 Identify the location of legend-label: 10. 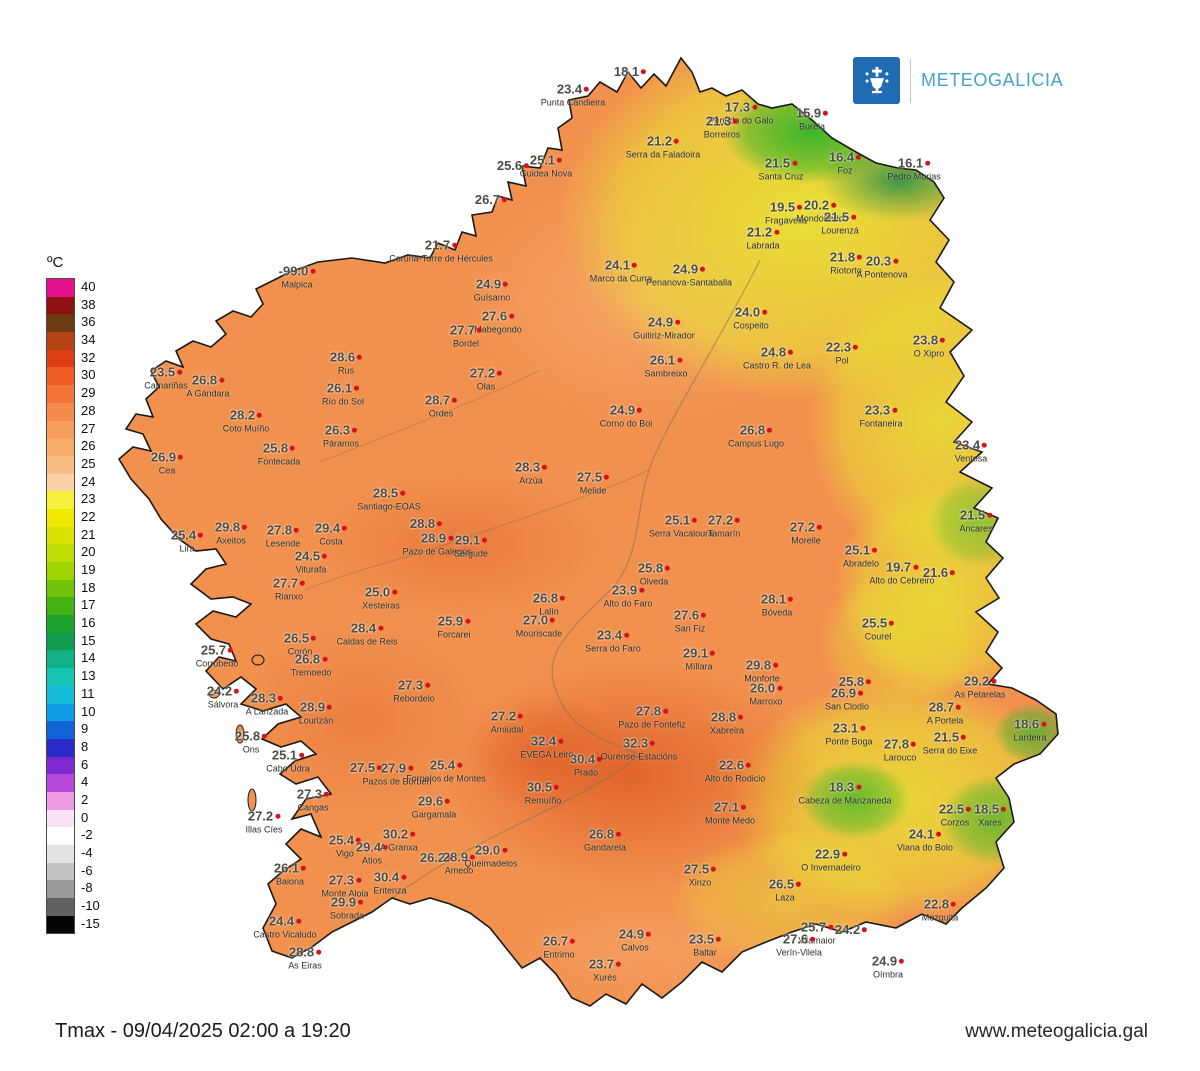
(88, 711).